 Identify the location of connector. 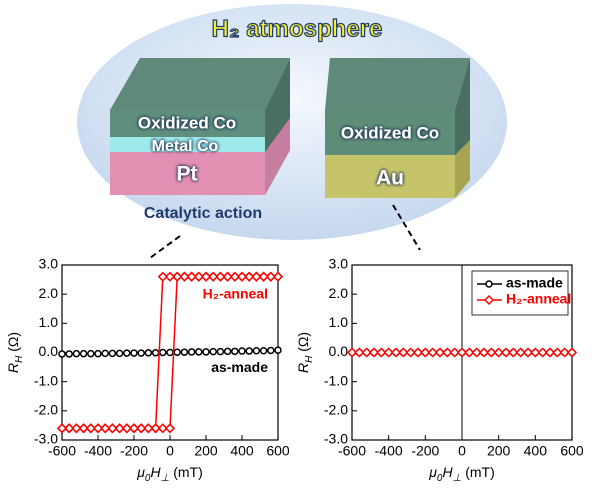
(165, 247).